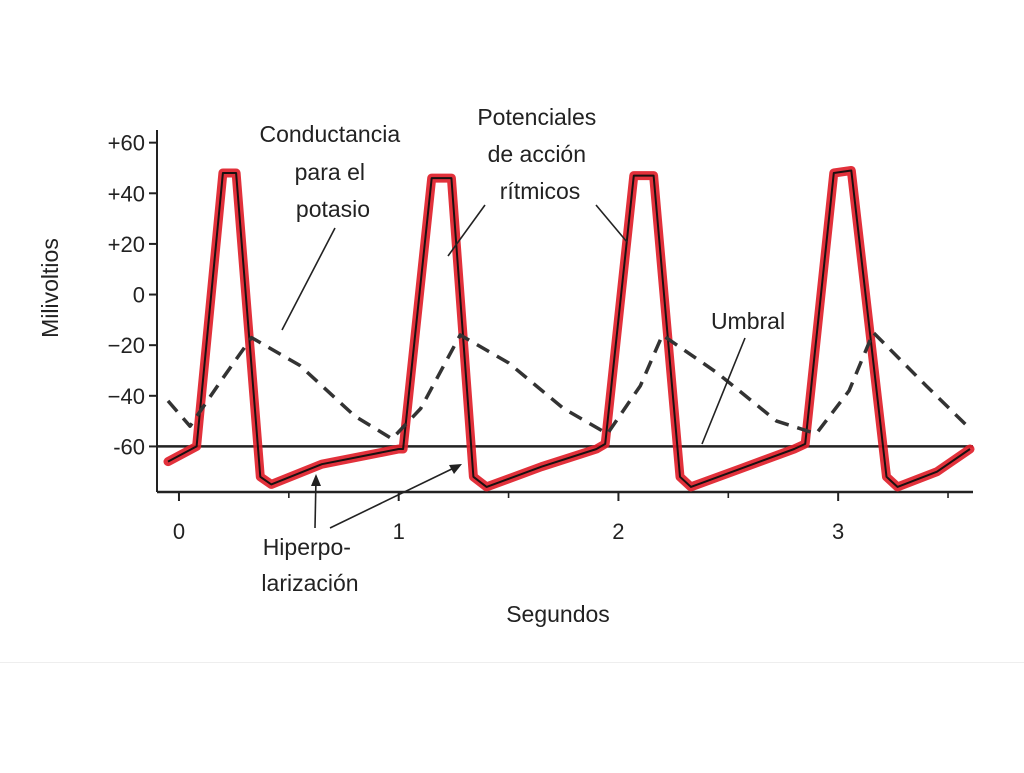 The width and height of the screenshot is (1024, 773). Describe the element at coordinates (139, 295) in the screenshot. I see `y-tick-label: 0` at that location.